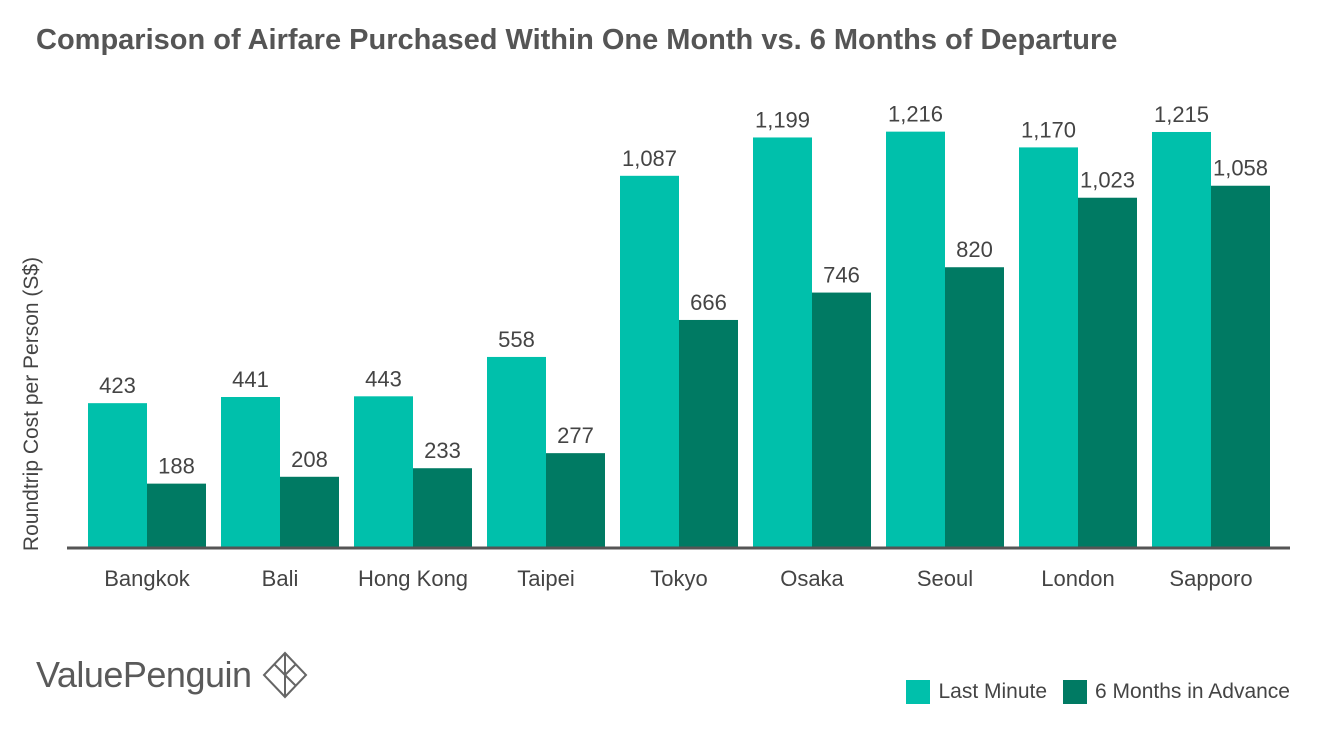 This screenshot has width=1324, height=736. Describe the element at coordinates (516, 339) in the screenshot. I see `data-label-last-minute-taipei: 558` at that location.